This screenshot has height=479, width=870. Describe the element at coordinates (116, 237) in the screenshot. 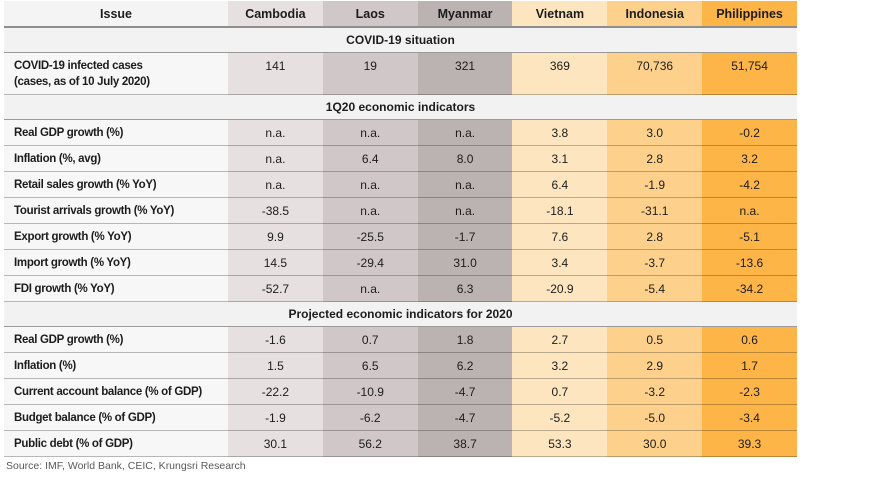

I see `row-label: Export growth (% YoY)` at that location.